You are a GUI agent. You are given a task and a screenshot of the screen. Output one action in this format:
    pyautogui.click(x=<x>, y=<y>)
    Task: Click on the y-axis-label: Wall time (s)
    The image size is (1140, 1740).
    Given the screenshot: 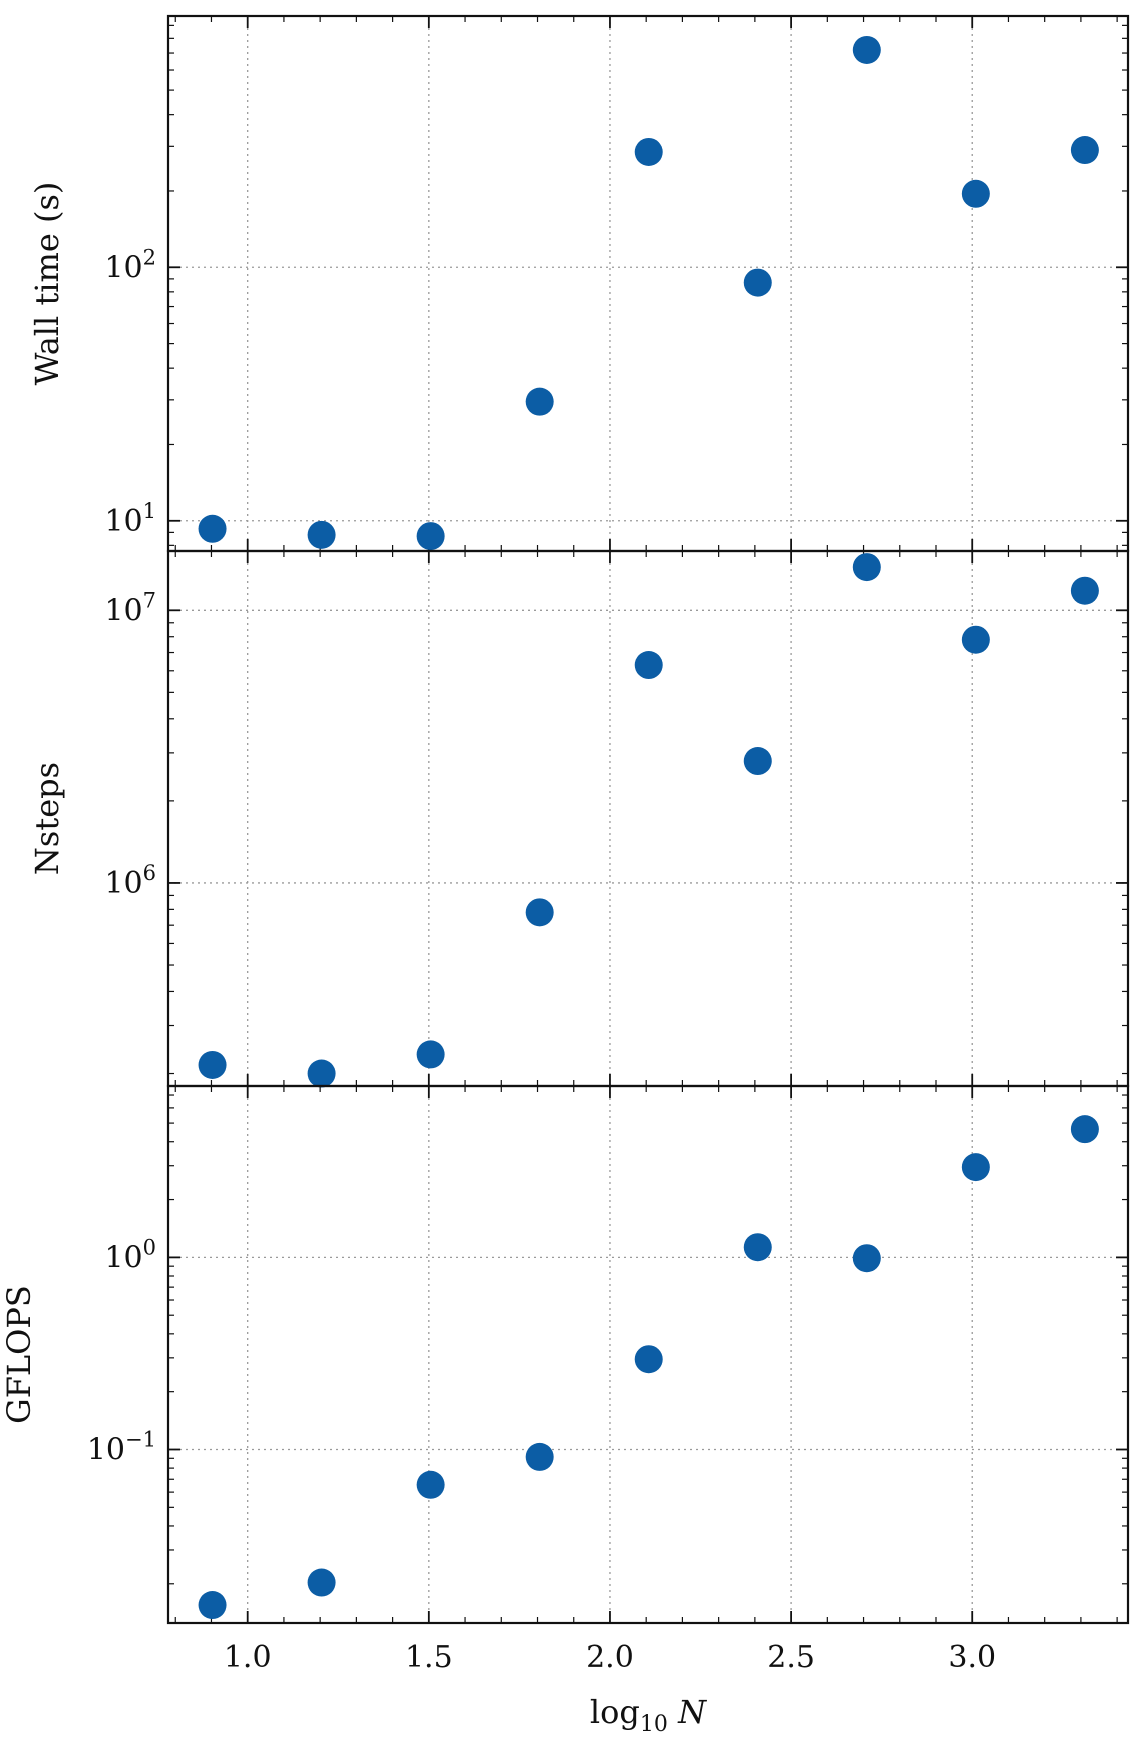 What is the action you would take?
    pyautogui.click(x=47, y=284)
    